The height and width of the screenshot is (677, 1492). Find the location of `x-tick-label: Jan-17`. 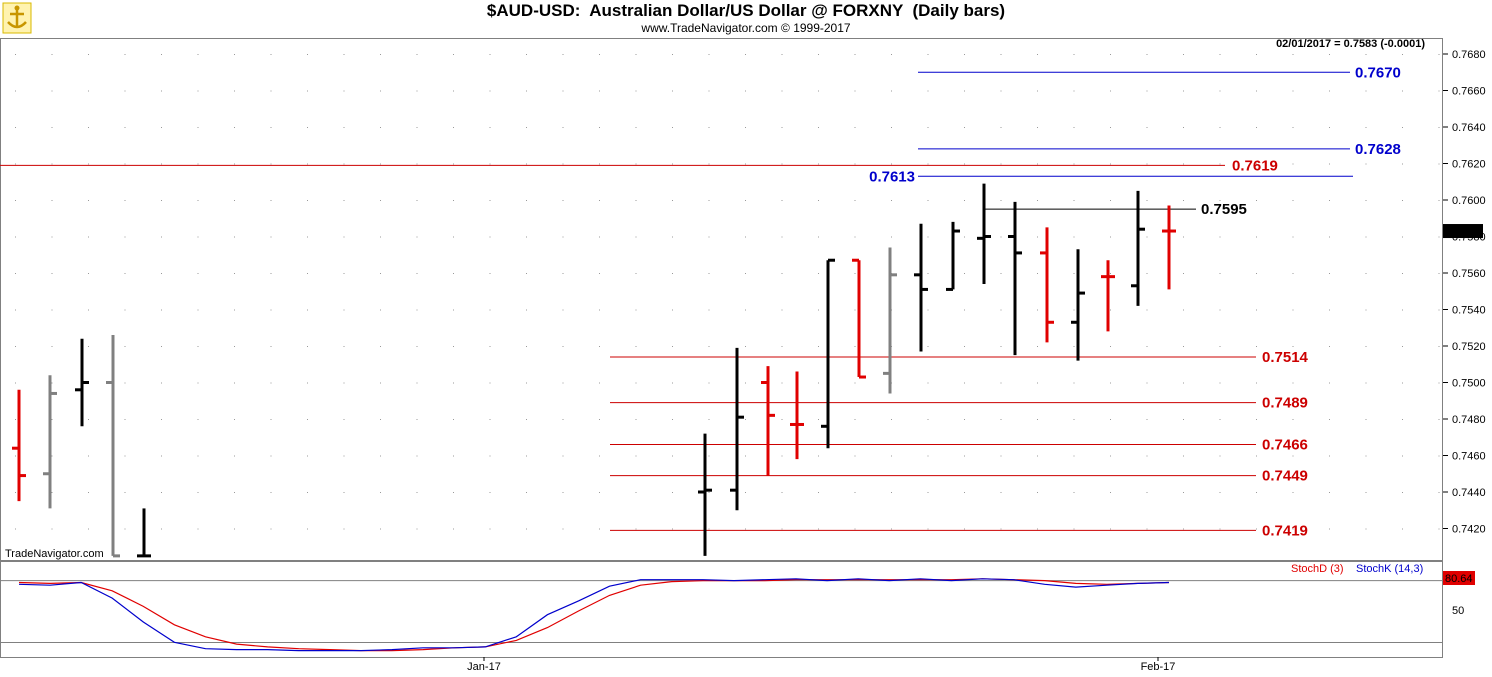

x-tick-label: Jan-17 is located at coordinates (484, 667).